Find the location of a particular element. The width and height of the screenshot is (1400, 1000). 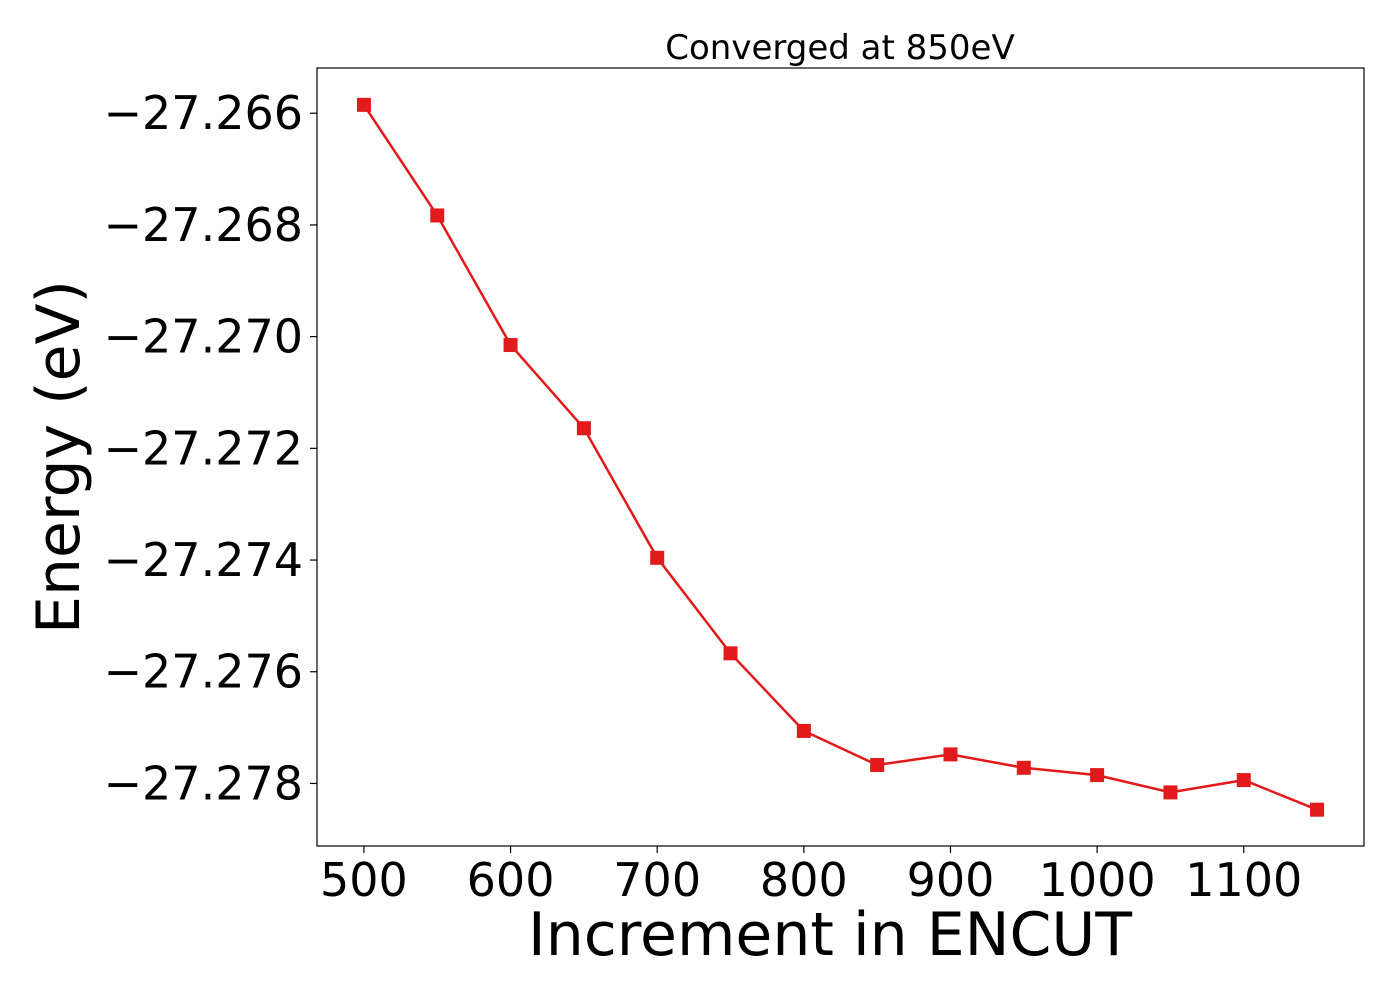

y-axis-label: Energy (eV) is located at coordinates (59, 457).